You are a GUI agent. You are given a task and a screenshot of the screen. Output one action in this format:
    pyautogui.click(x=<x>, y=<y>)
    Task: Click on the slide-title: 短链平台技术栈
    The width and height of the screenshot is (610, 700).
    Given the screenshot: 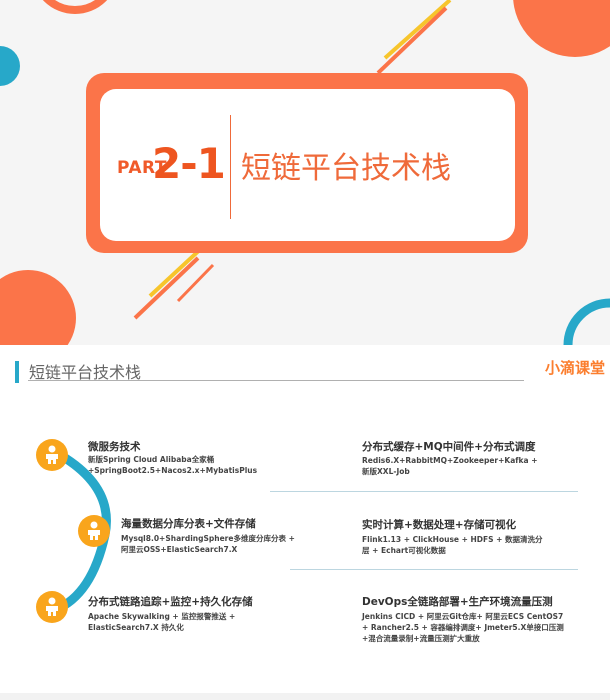 What is the action you would take?
    pyautogui.click(x=346, y=168)
    